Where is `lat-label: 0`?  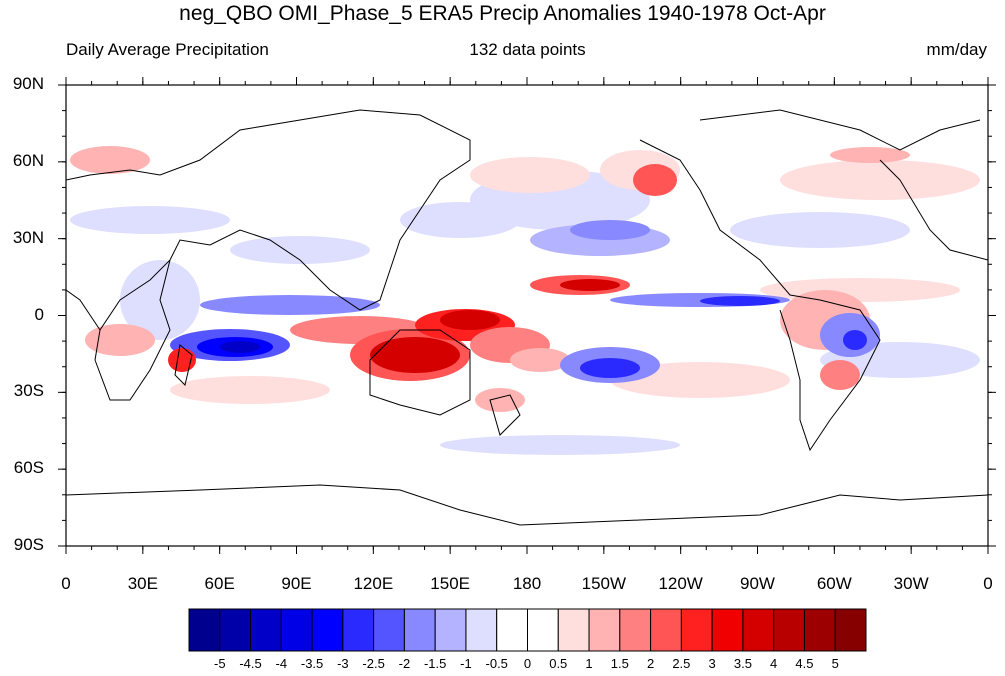
lat-label: 0 is located at coordinates (39, 314).